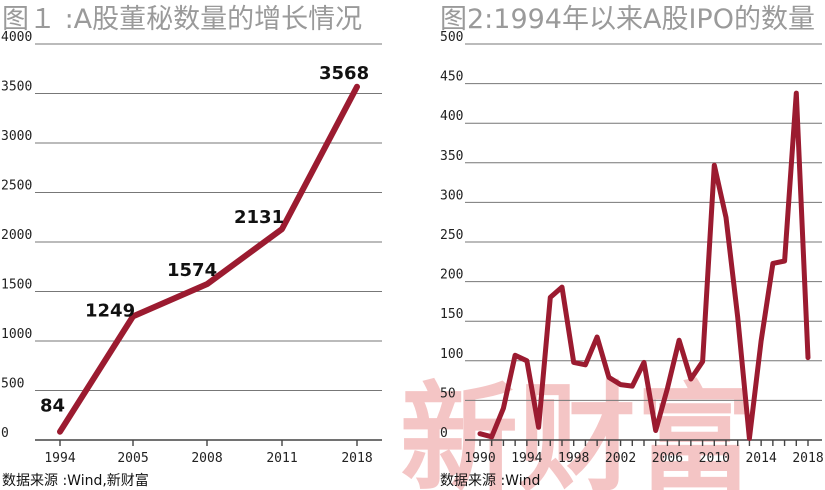  What do you see at coordinates (16, 334) in the screenshot?
I see `chart-1-y-tick-label: 1000` at bounding box center [16, 334].